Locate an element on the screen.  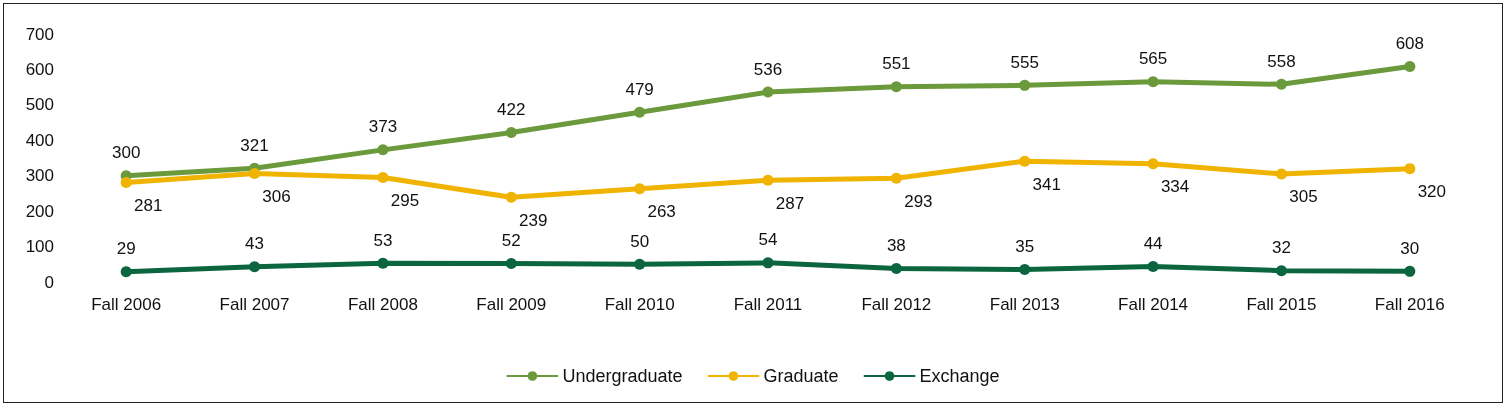
x-tick-label: Fall 2014 is located at coordinates (1153, 304).